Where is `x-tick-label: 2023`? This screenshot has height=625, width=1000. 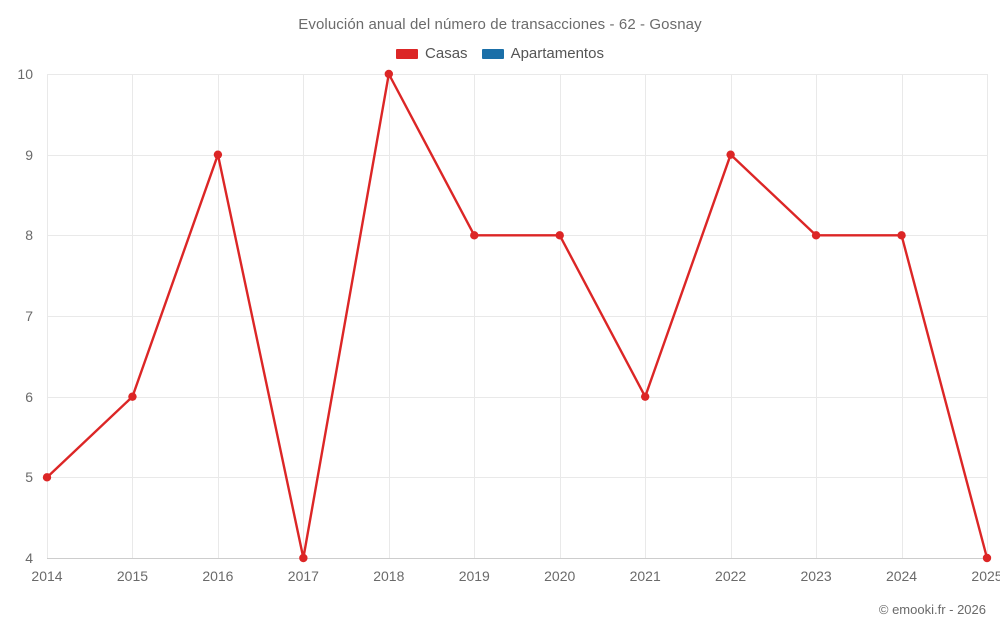 x-tick-label: 2023 is located at coordinates (816, 576).